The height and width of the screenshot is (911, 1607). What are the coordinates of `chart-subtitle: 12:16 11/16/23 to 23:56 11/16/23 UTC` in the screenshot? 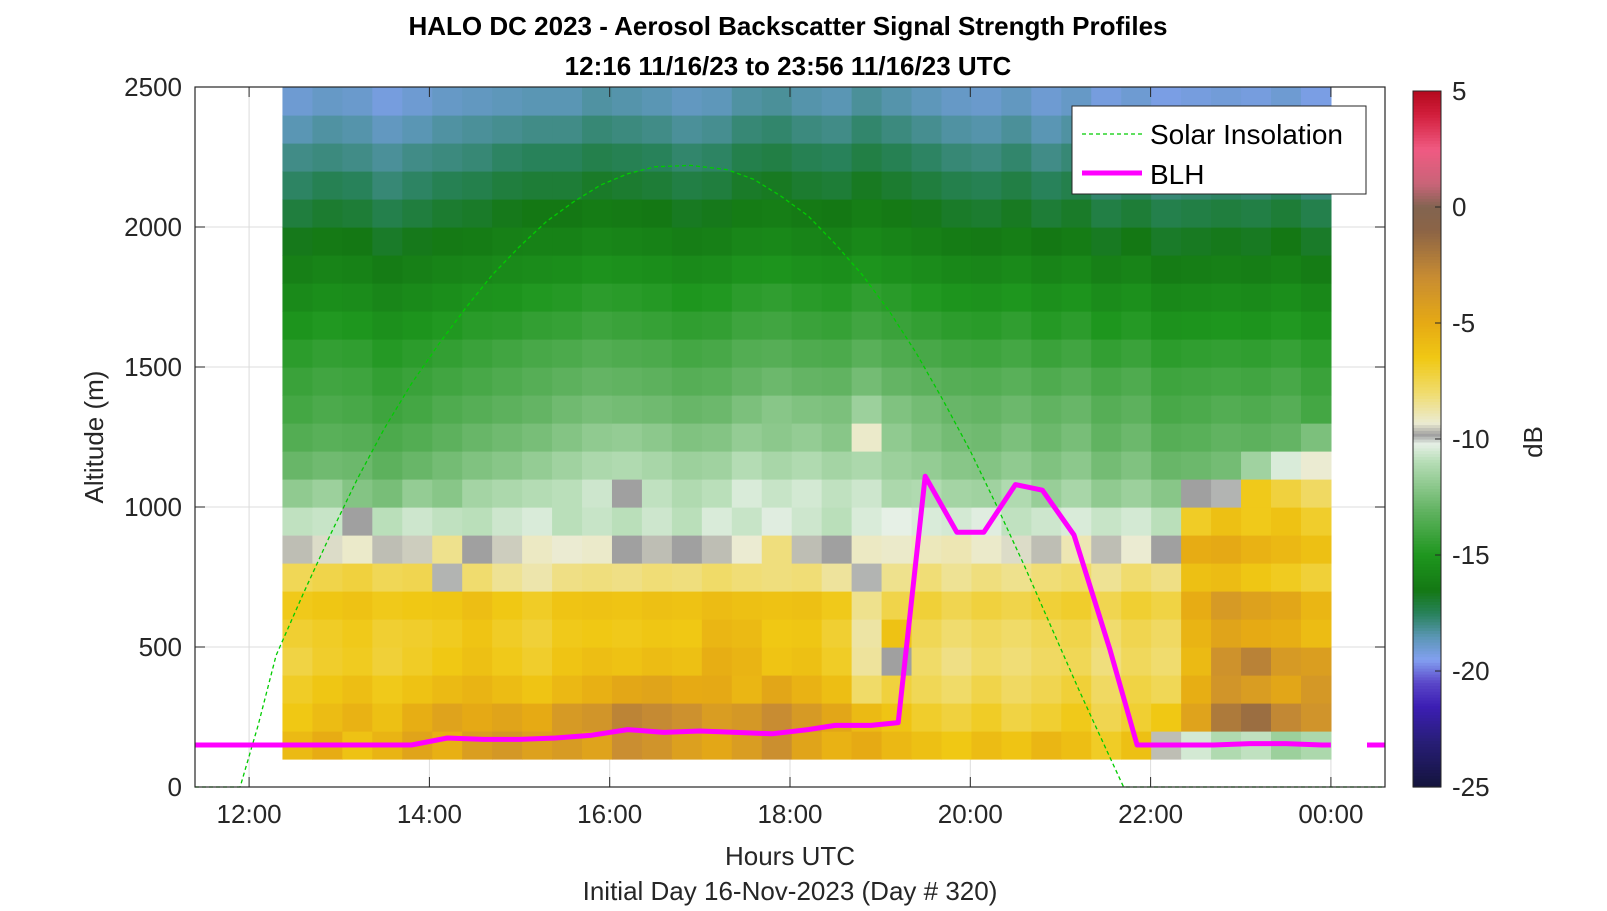 It's located at (788, 66).